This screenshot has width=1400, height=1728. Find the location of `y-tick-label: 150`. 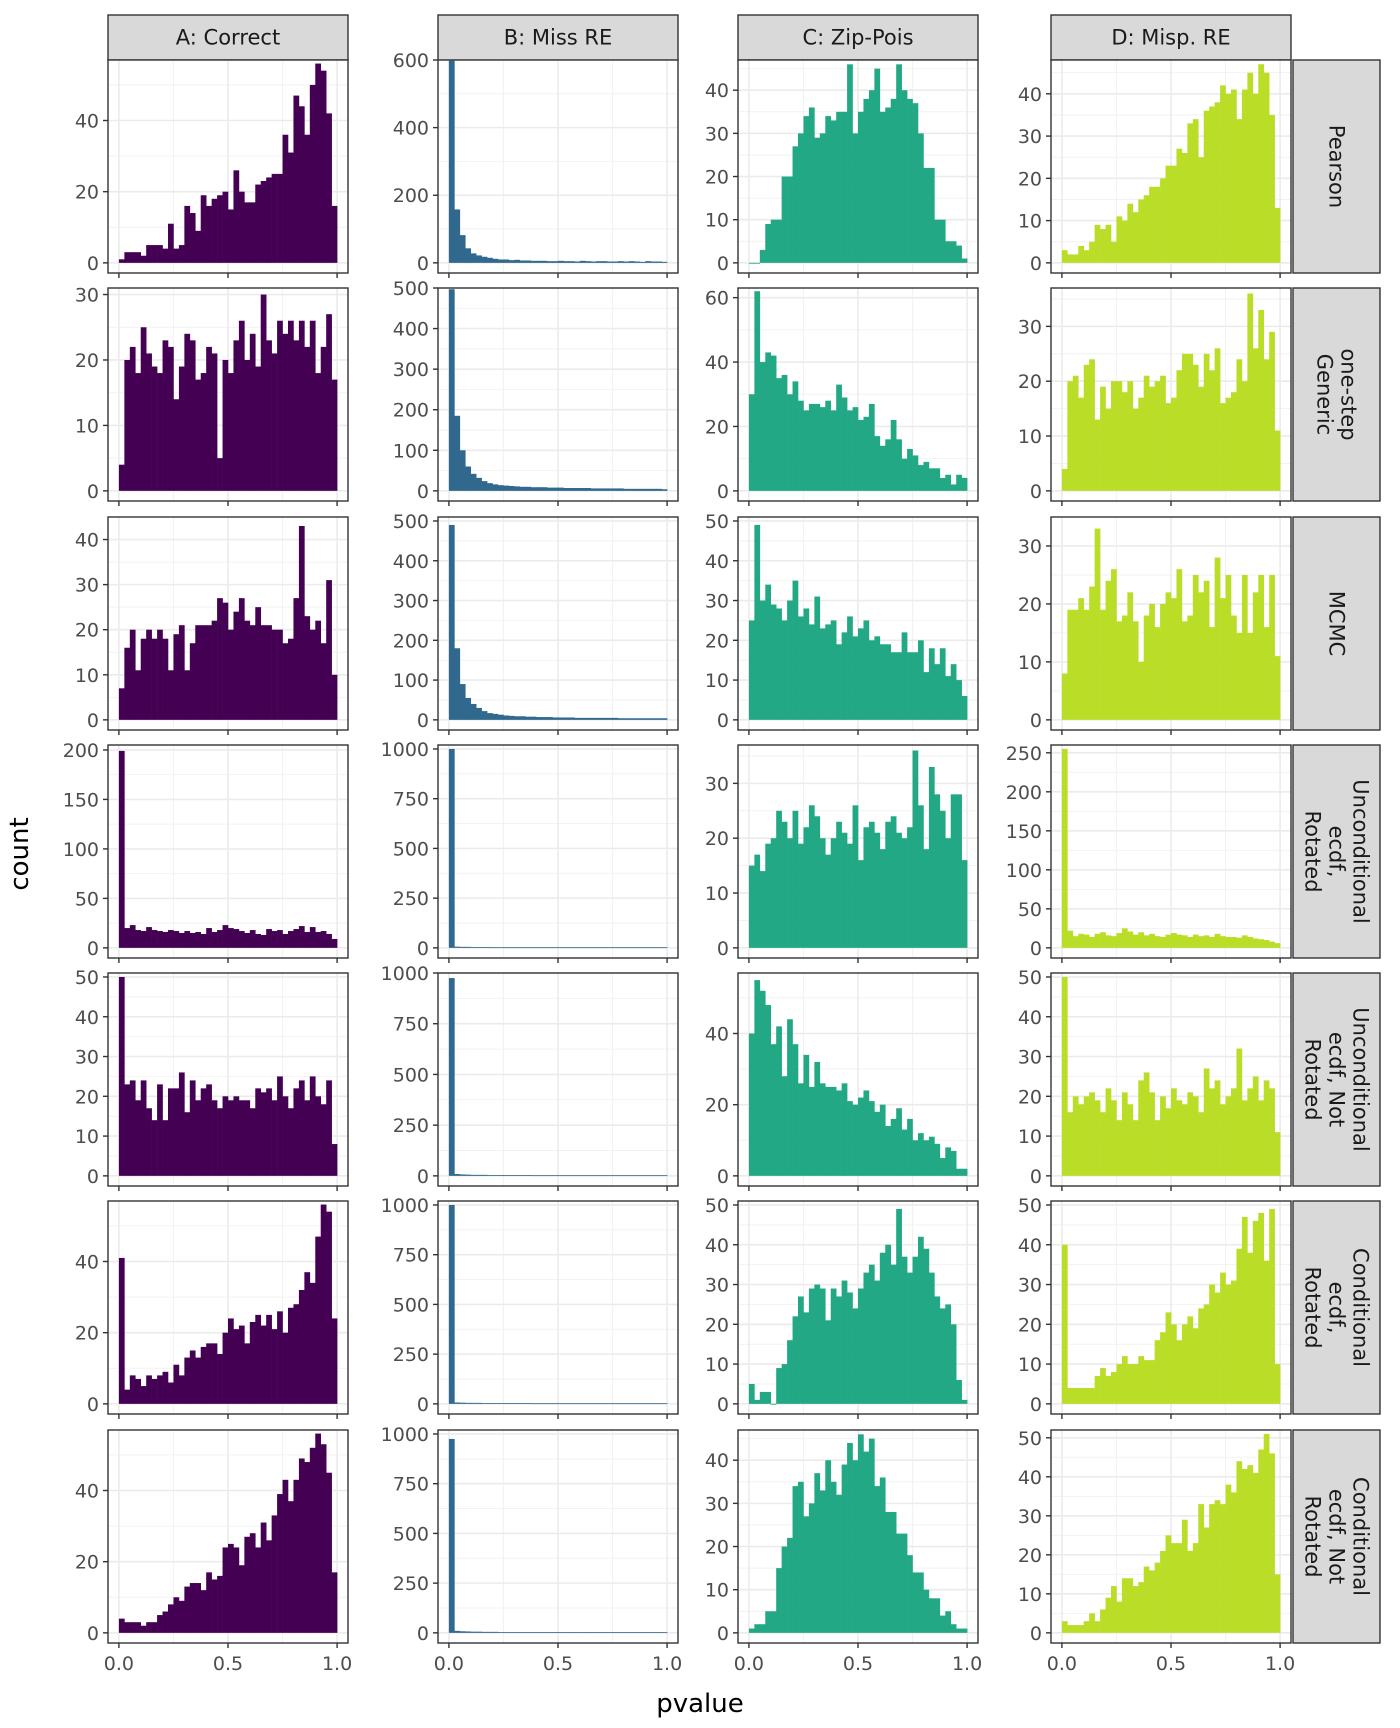

y-tick-label: 150 is located at coordinates (1024, 832).